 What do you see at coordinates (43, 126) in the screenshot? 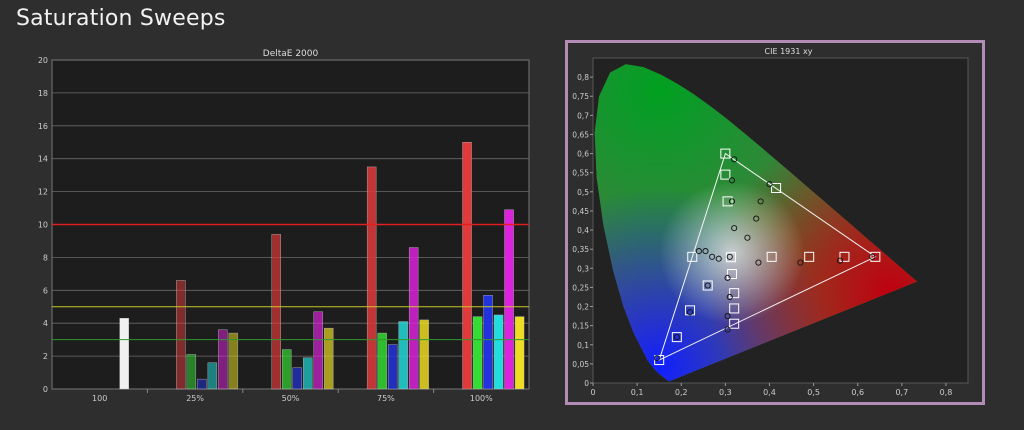
I see `y-tick-label: 16` at bounding box center [43, 126].